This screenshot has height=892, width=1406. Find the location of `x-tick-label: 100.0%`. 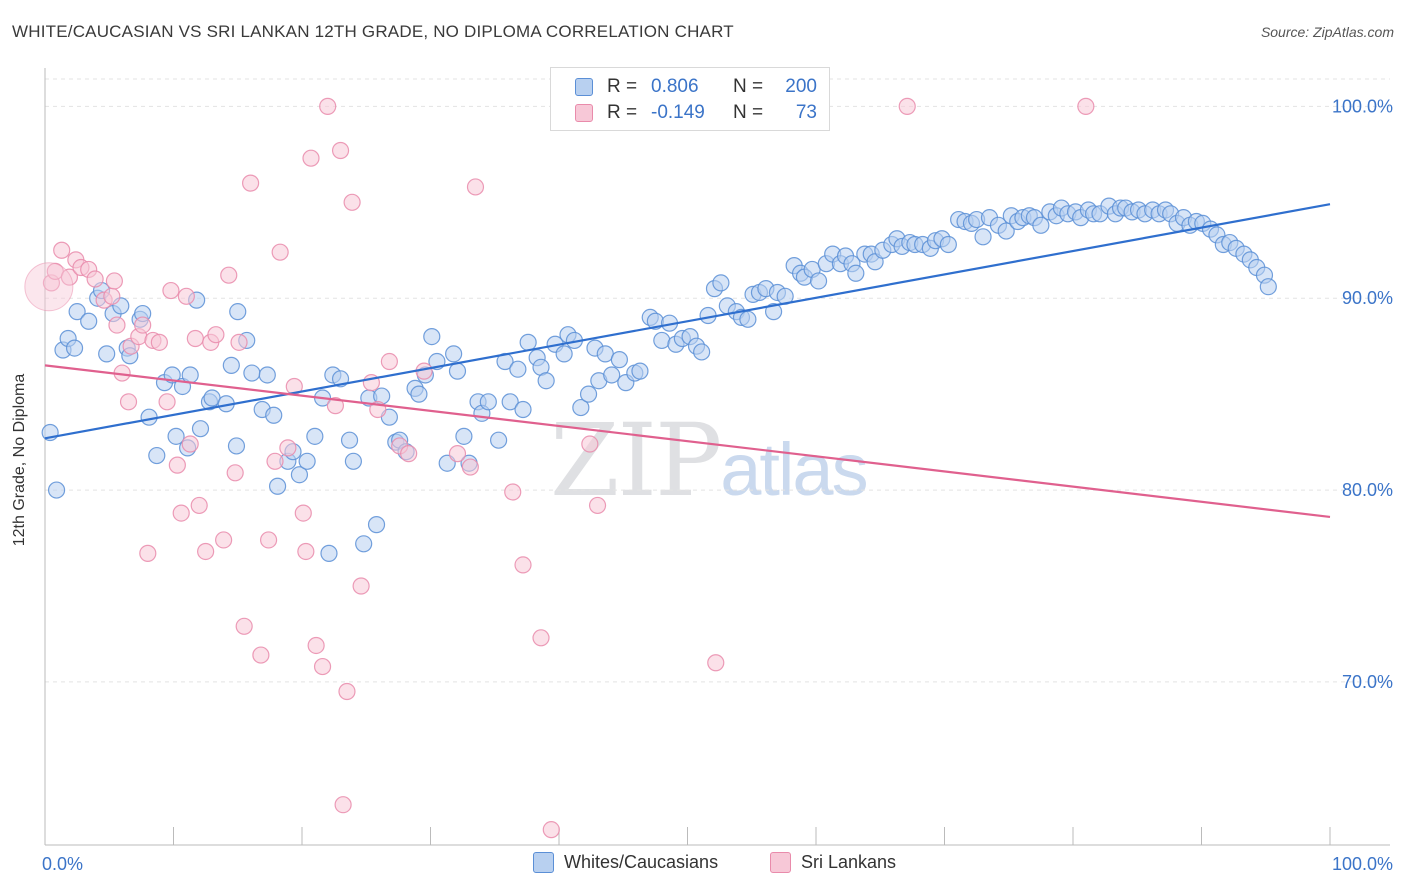

x-tick-label: 100.0% is located at coordinates (1362, 864).